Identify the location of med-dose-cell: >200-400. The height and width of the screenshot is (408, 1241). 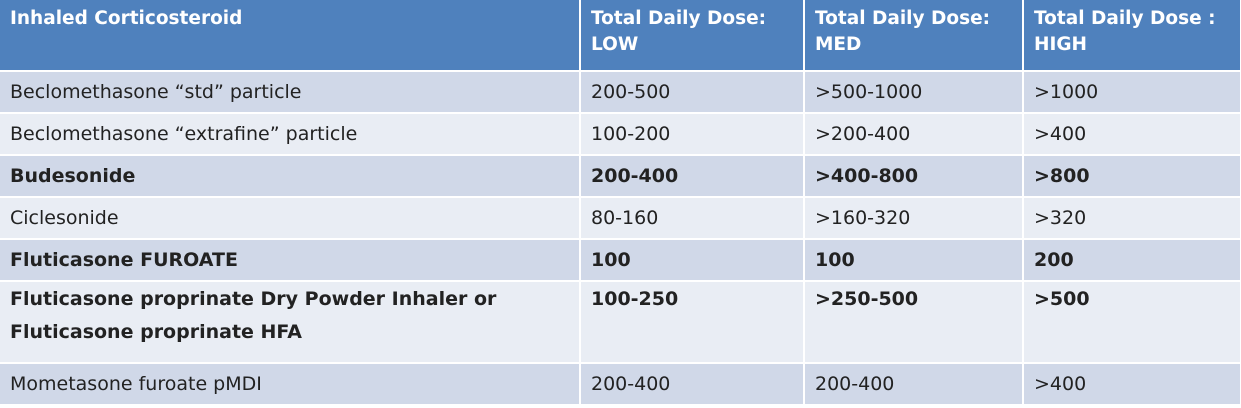
(914, 134).